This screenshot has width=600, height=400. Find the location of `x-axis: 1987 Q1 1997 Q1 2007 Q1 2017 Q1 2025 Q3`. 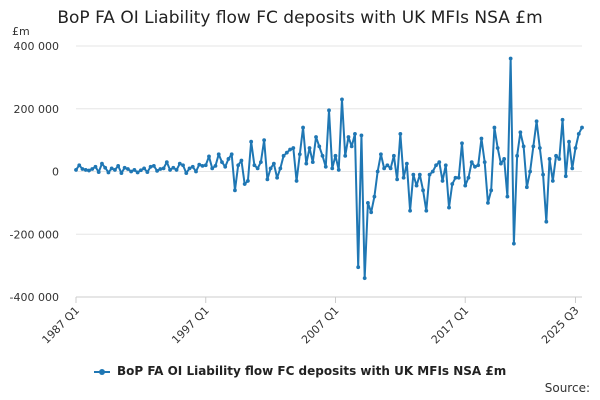

x-axis: 1987 Q1 1997 Q1 2007 Q1 2017 Q1 2025 Q3 is located at coordinates (311, 321).